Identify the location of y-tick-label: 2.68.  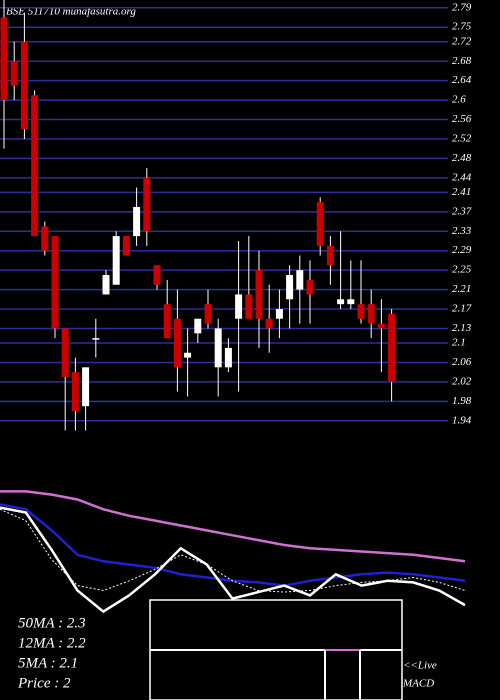
(462, 61).